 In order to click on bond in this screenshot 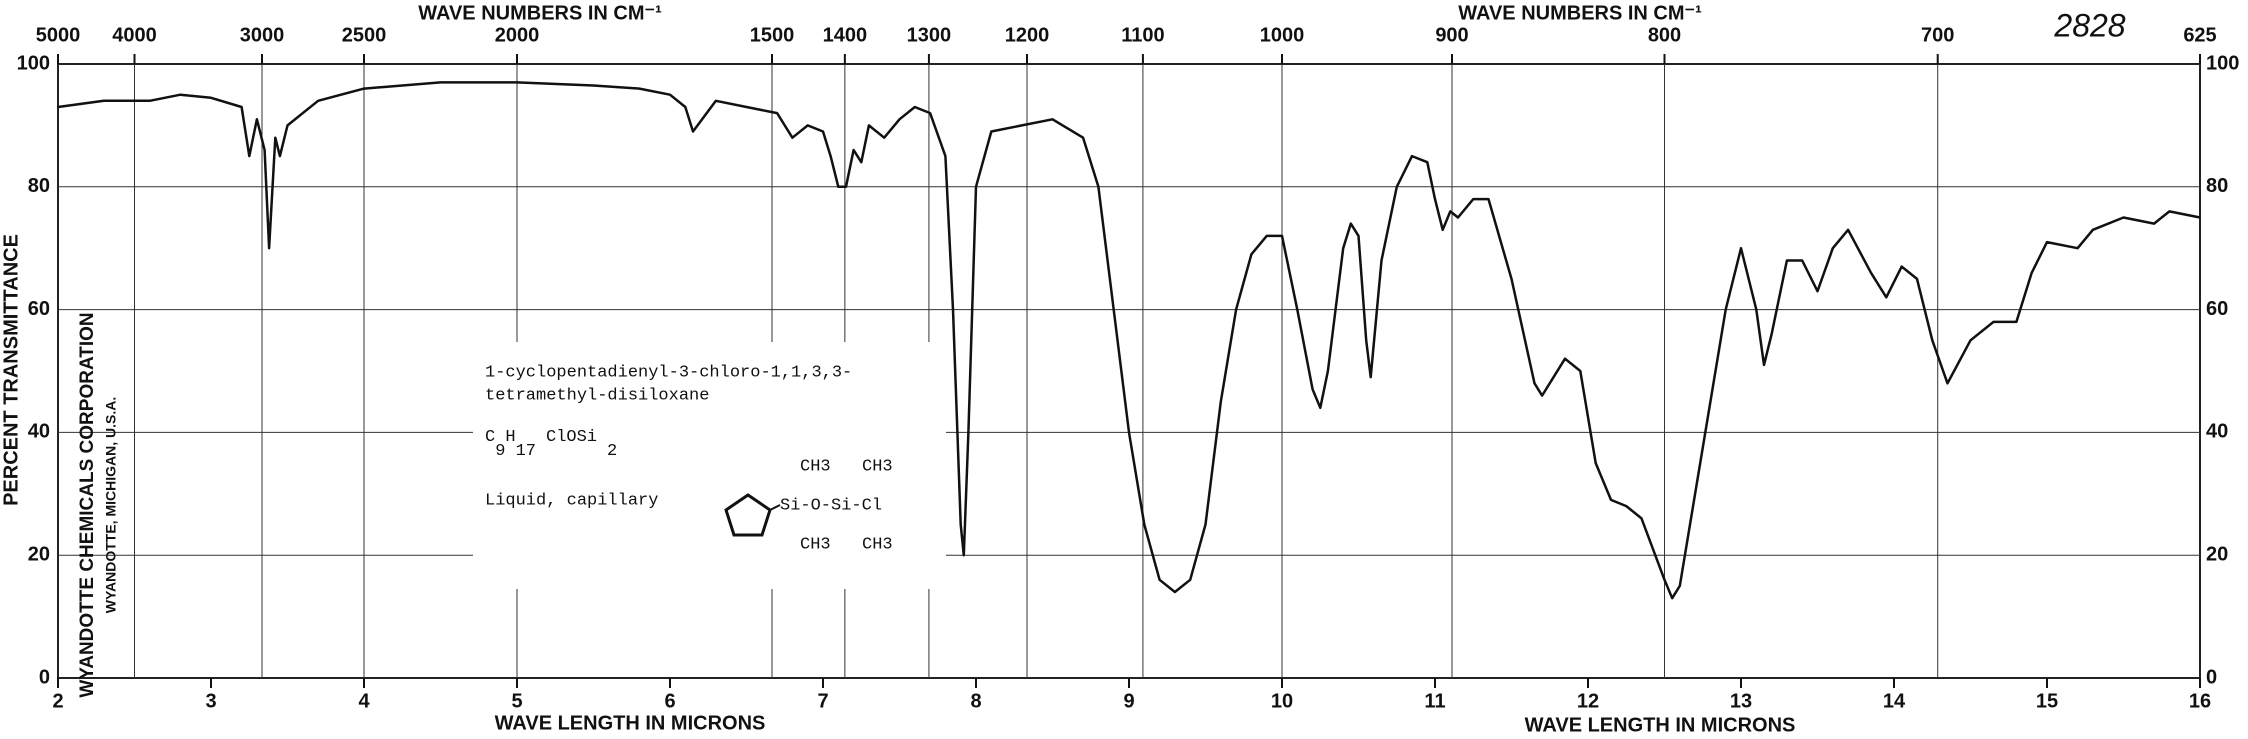, I will do `click(775, 507)`.